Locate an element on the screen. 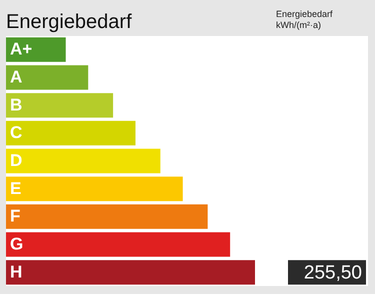 The image size is (375, 300). y-tick-label: F is located at coordinates (15, 216).